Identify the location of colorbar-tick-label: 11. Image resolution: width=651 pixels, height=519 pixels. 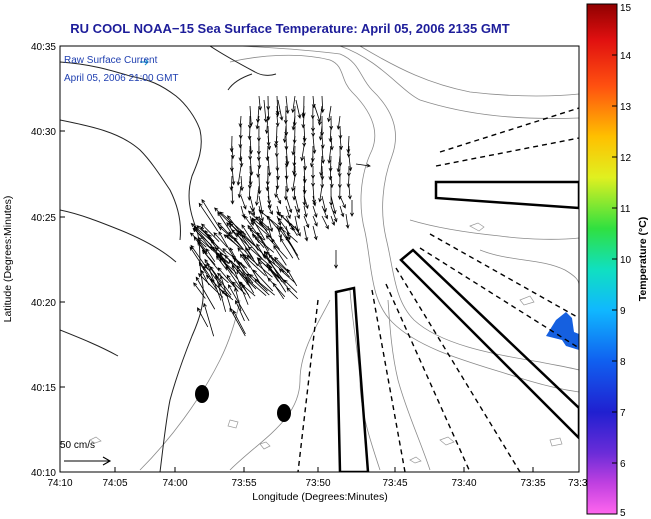
(625, 209).